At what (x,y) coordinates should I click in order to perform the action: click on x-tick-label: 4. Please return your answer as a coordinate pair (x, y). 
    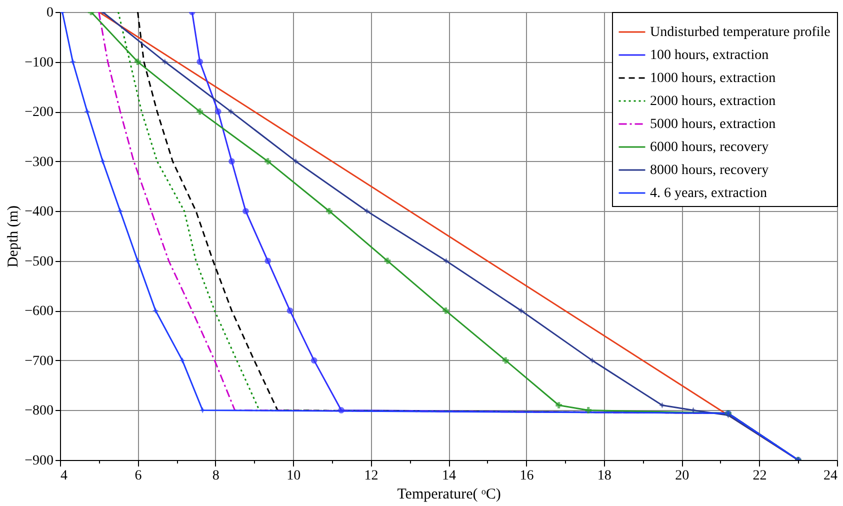
    Looking at the image, I should click on (64, 476).